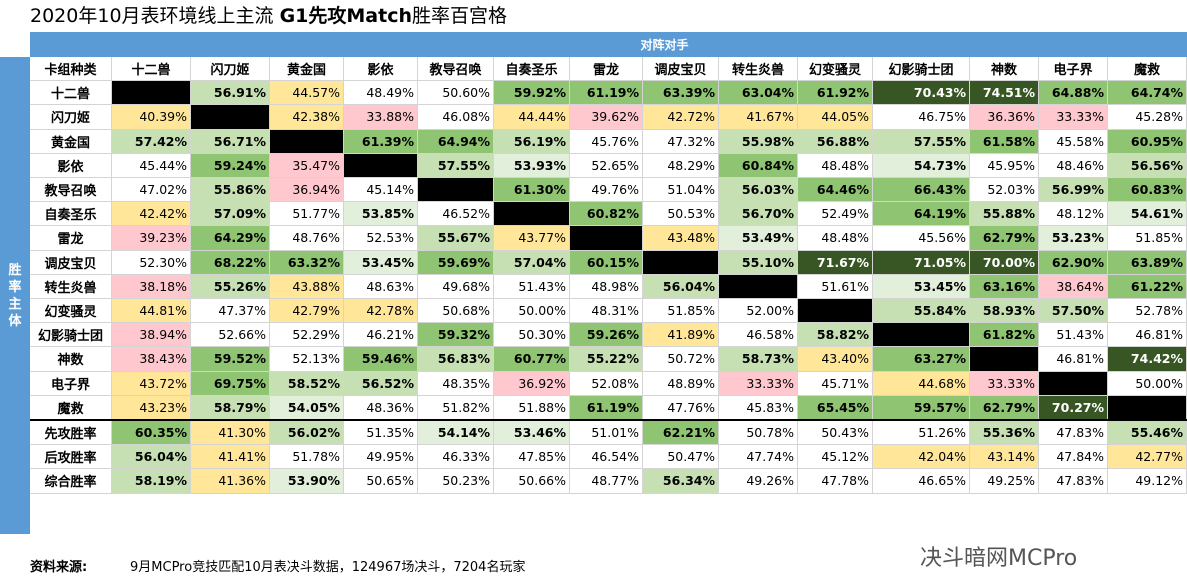 Image resolution: width=1187 pixels, height=583 pixels. Describe the element at coordinates (151, 286) in the screenshot. I see `winrate-cell: 38.18%` at that location.